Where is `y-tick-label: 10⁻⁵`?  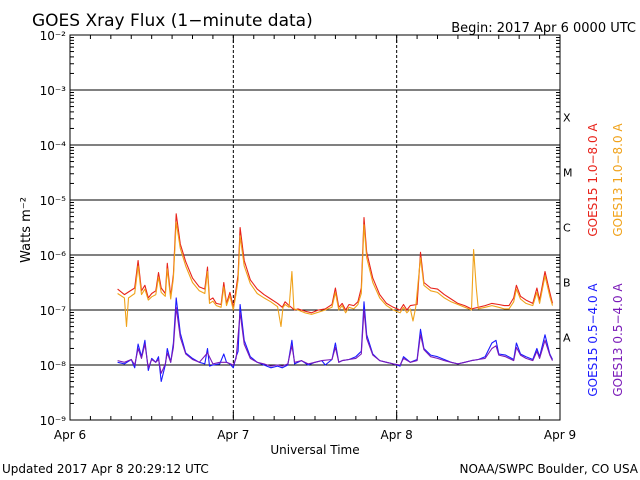
y-tick-label: 10⁻⁵ is located at coordinates (53, 201).